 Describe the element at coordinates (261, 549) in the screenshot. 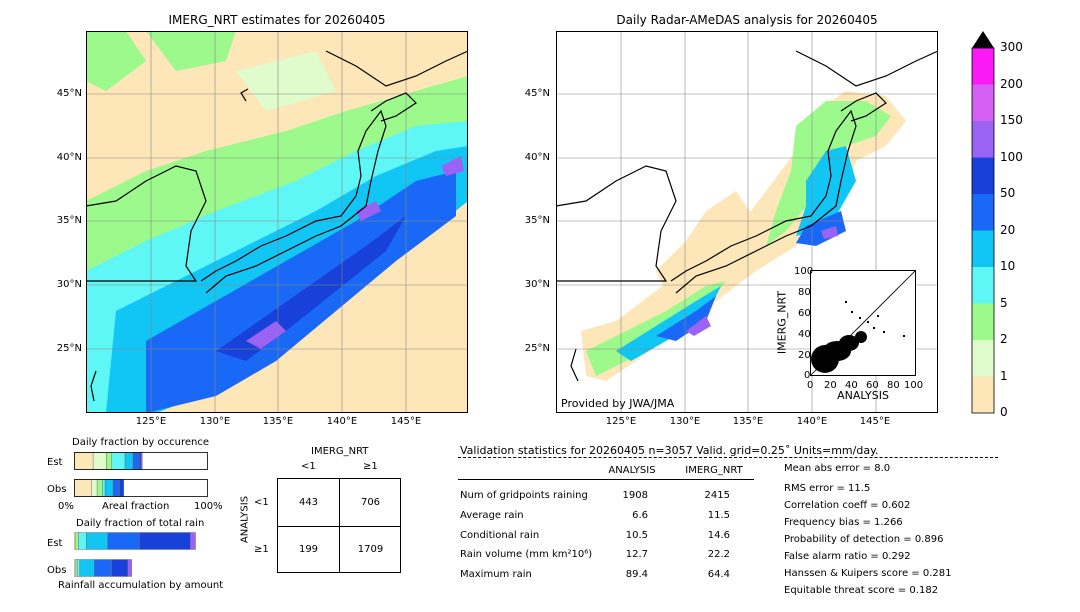

I see `contingency-row-ge: ≥1` at that location.